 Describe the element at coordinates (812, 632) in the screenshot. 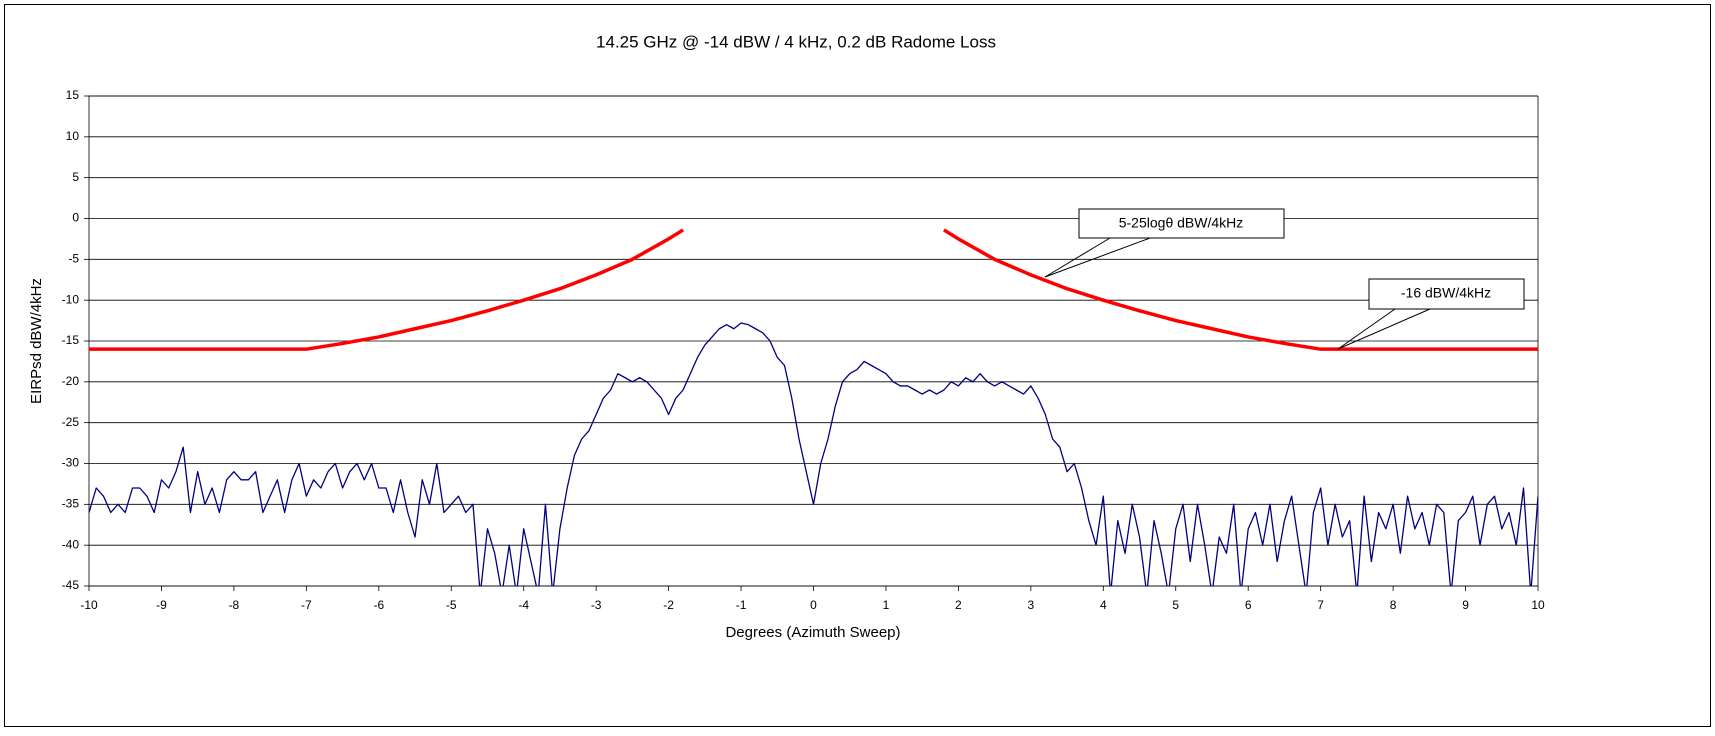

I see `x-axis-label: Degrees (Azimuth Sweep)` at that location.